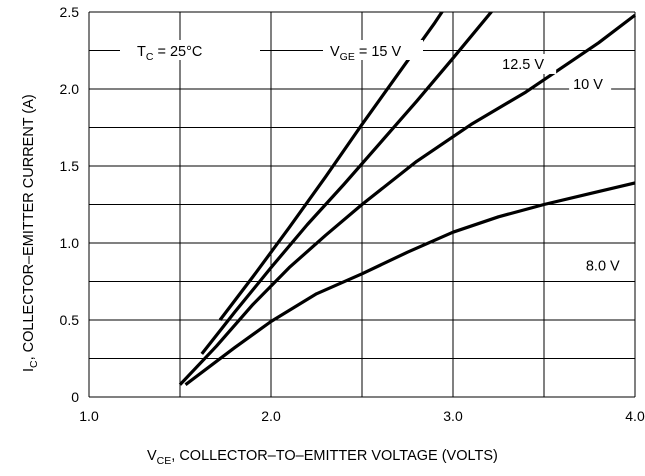  What do you see at coordinates (271, 416) in the screenshot?
I see `x-tick-label: 2.0` at bounding box center [271, 416].